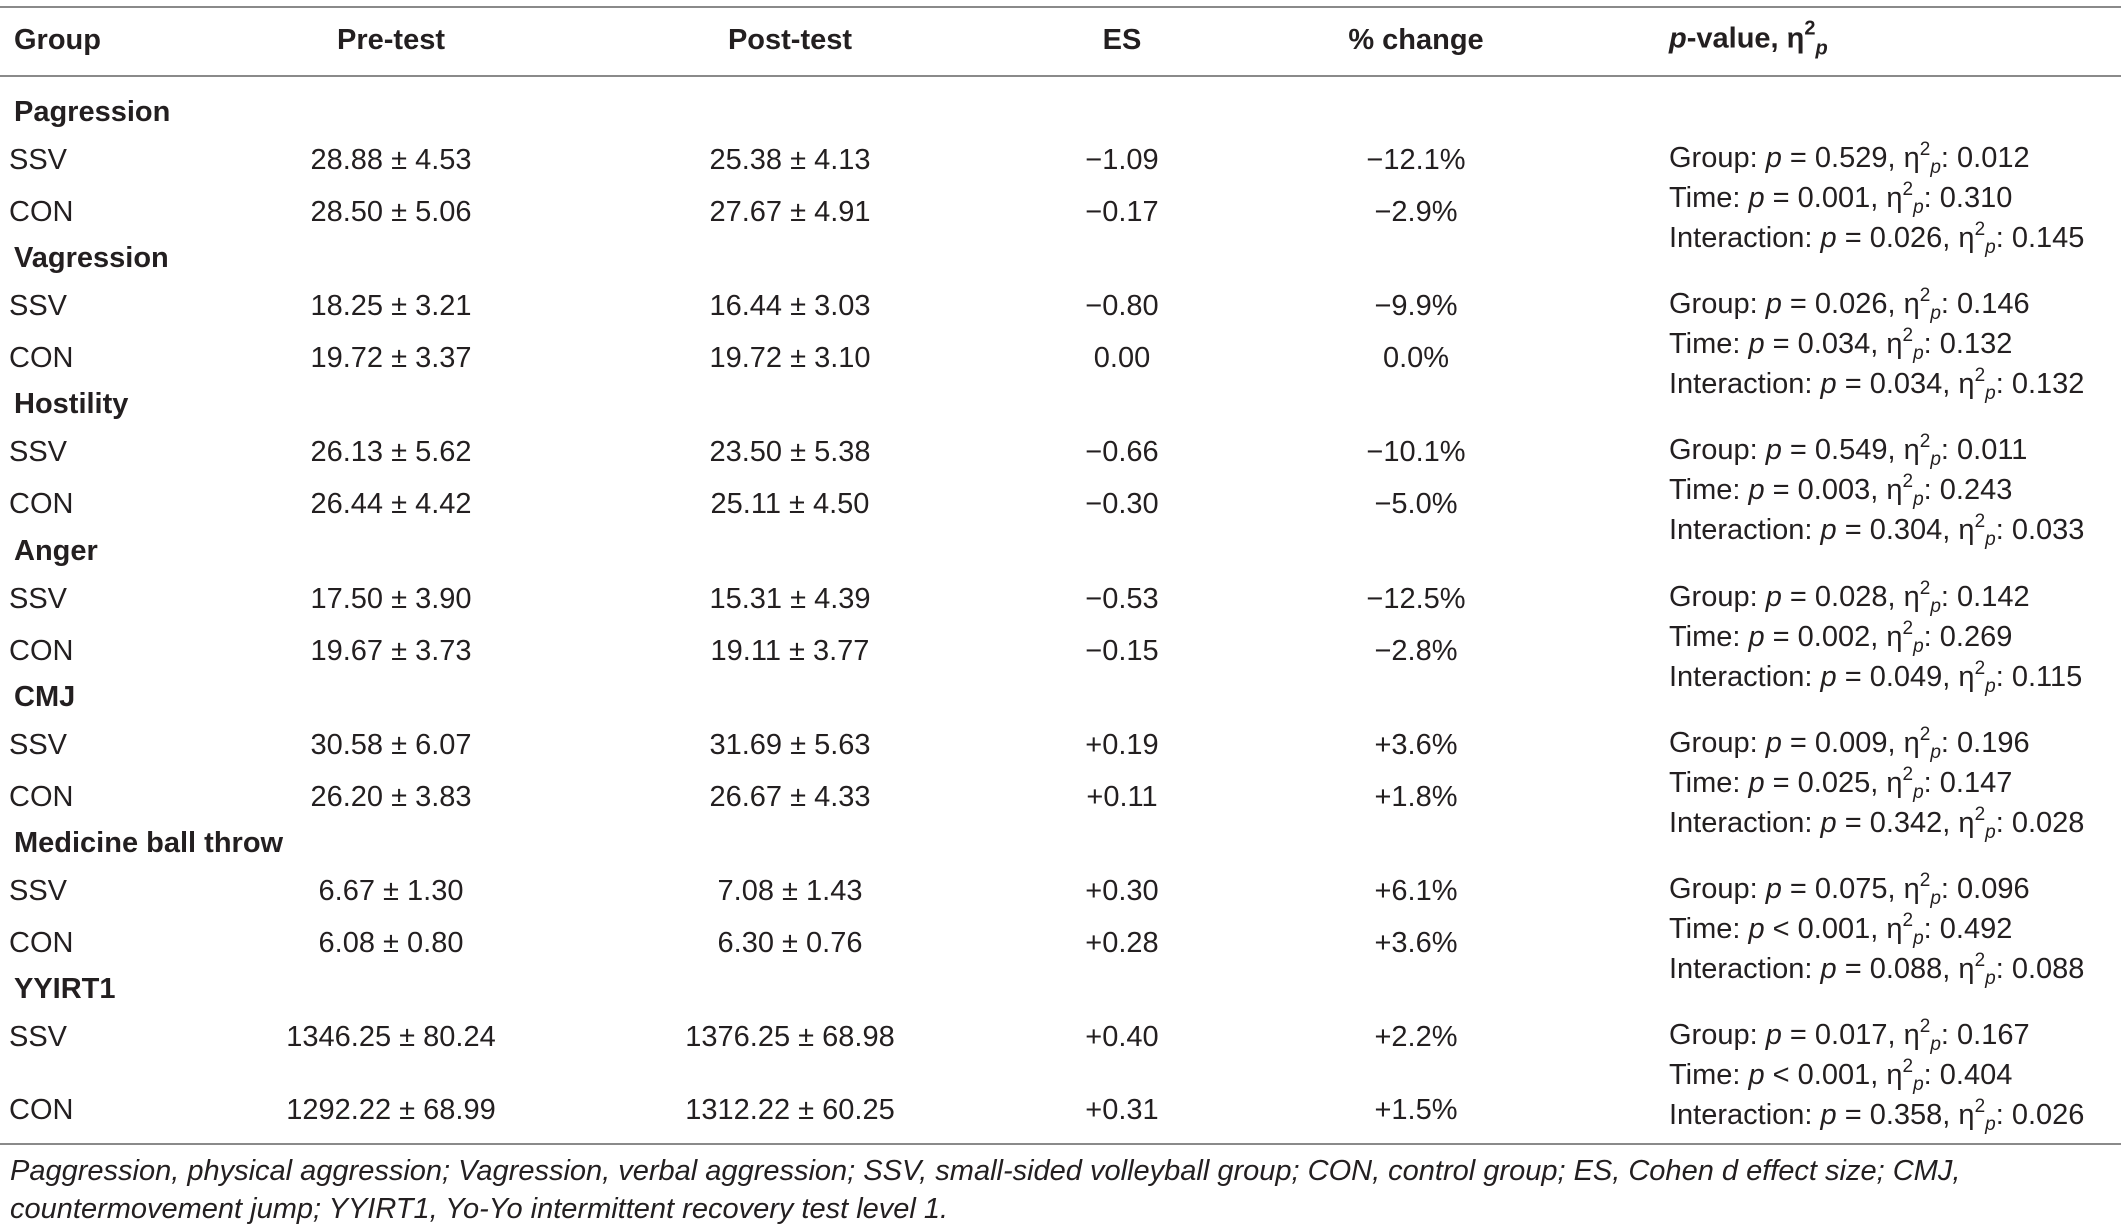 The width and height of the screenshot is (2121, 1230). I want to click on stat-line: Interaction: p = 0.342, η2p: 0.028, so click(1876, 824).